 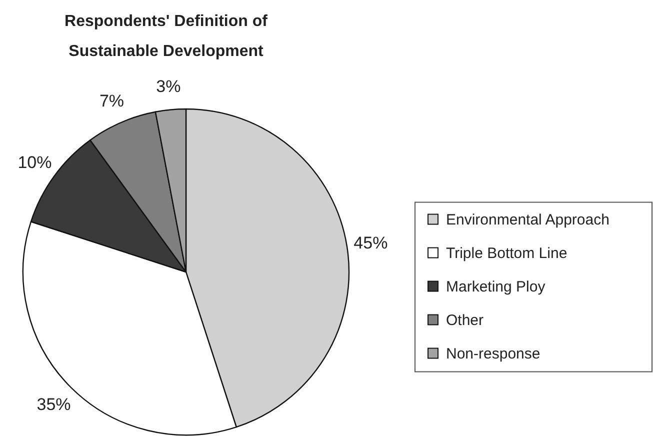 I want to click on legend-label: Non-response, so click(x=493, y=354).